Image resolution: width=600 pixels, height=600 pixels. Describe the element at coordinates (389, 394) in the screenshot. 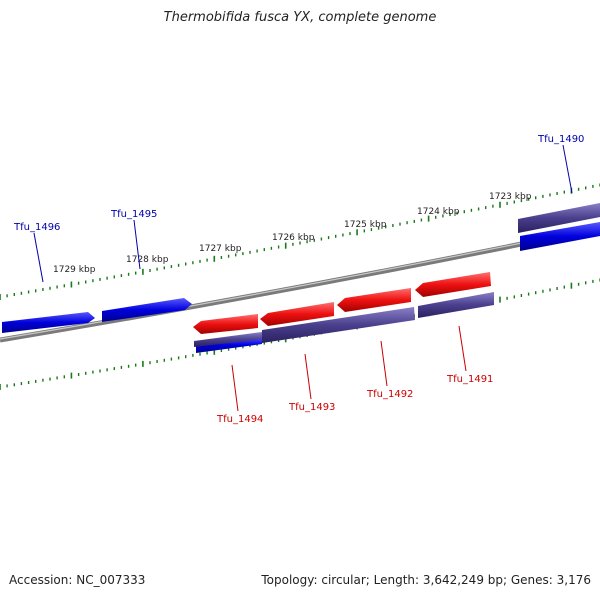

I see `gene-label-tfu-1492: Tfu_1492` at that location.